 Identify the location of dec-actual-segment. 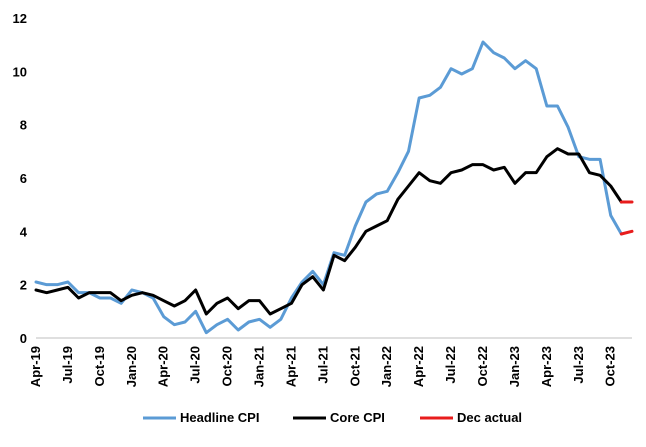
(626, 232).